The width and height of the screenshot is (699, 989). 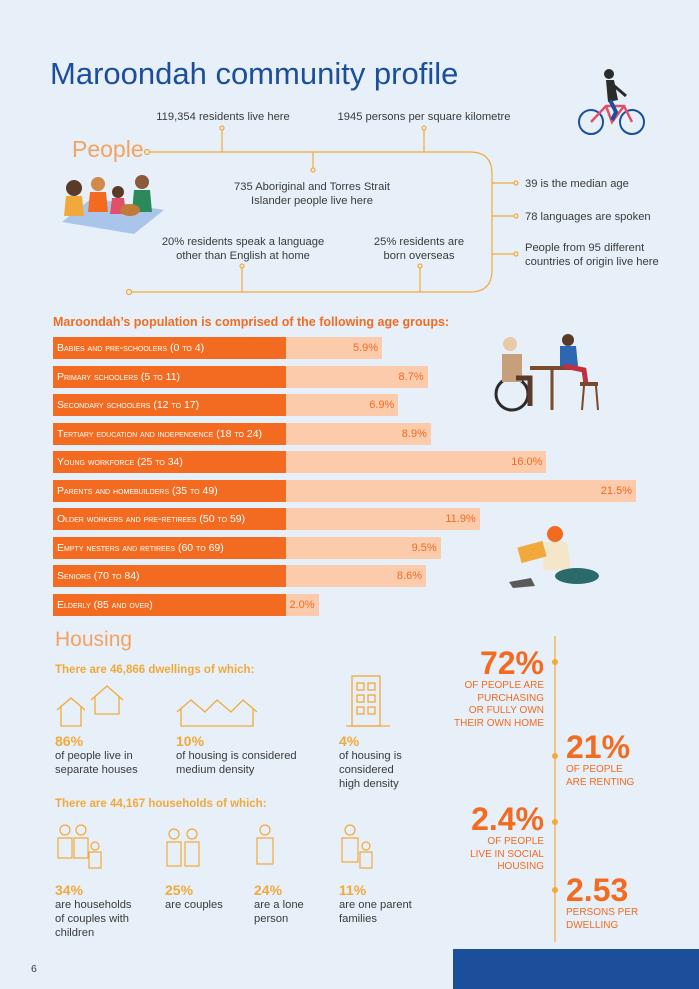 What do you see at coordinates (419, 256) in the screenshot?
I see `overseas-stat-line2: born overseas` at bounding box center [419, 256].